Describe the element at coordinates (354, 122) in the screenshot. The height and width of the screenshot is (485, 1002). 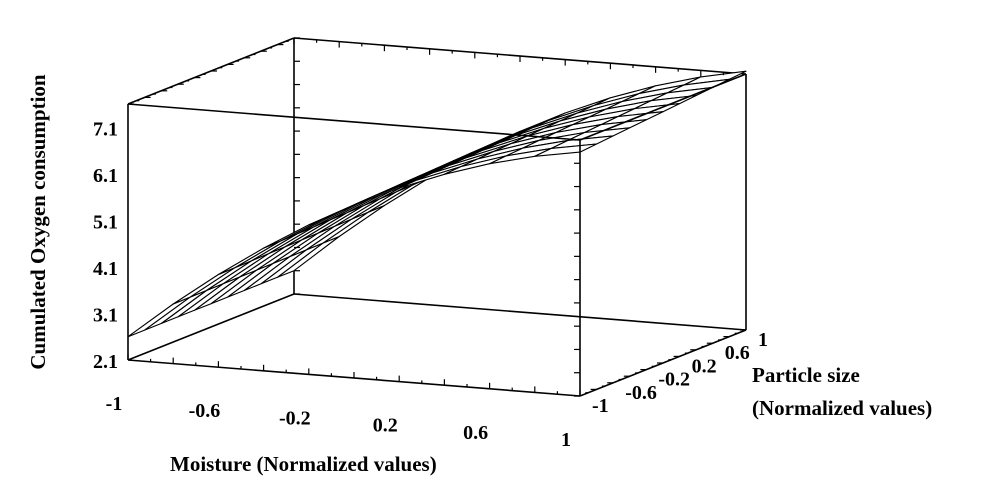
I see `box-edge-front-top` at that location.